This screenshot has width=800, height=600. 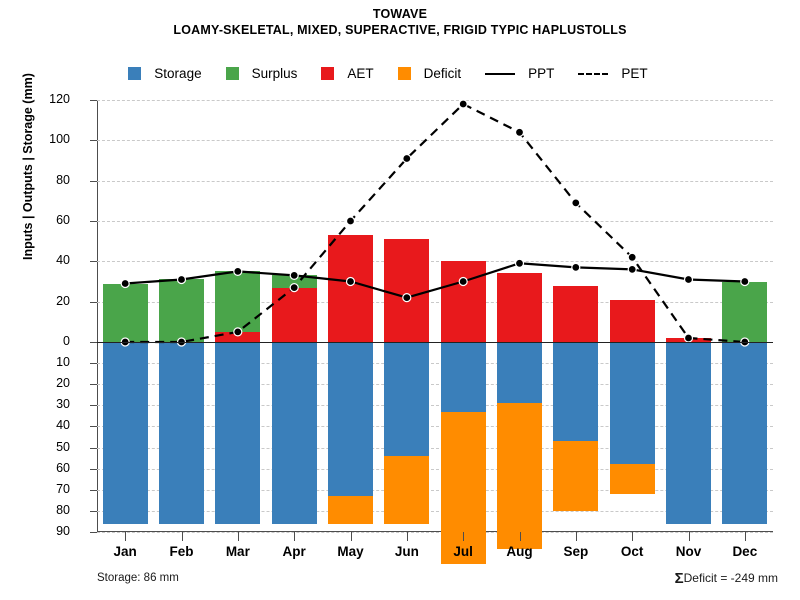 I want to click on y-tick-label-l90: 90, so click(x=63, y=531).